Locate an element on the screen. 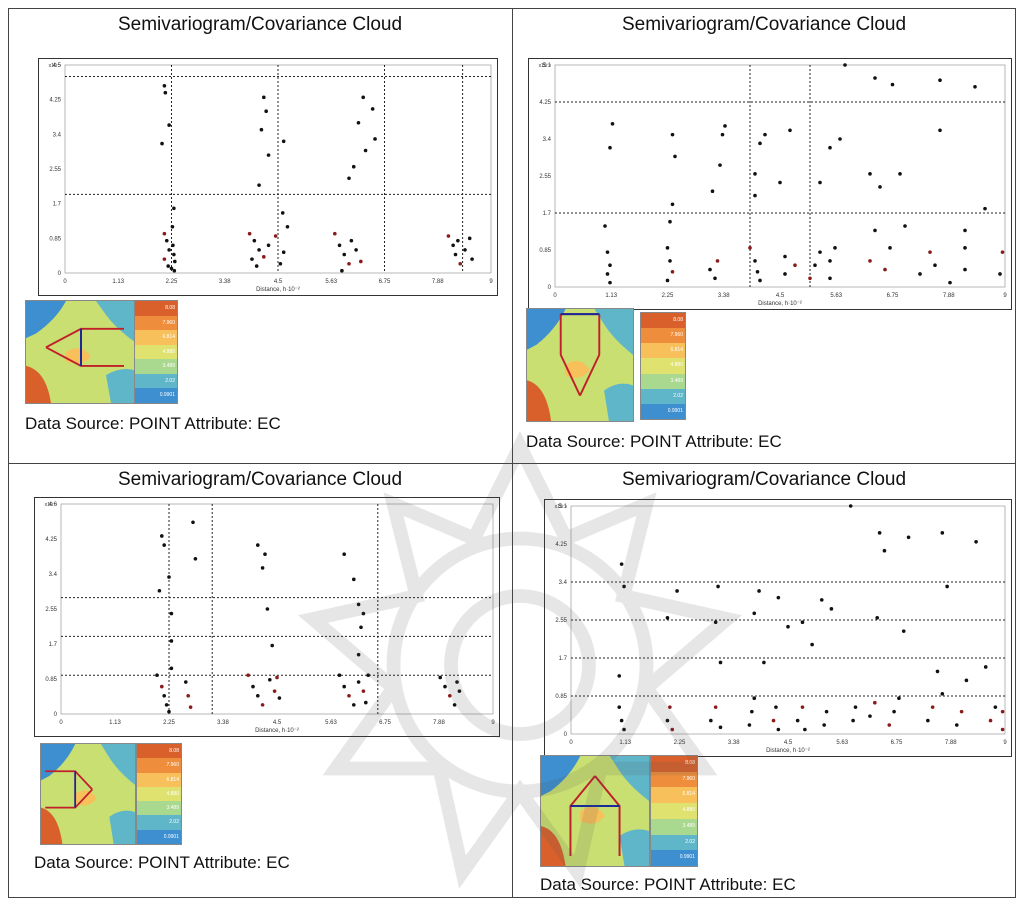 Image resolution: width=1021 pixels, height=906 pixels. y-tick-label: 5.1 is located at coordinates (547, 66).